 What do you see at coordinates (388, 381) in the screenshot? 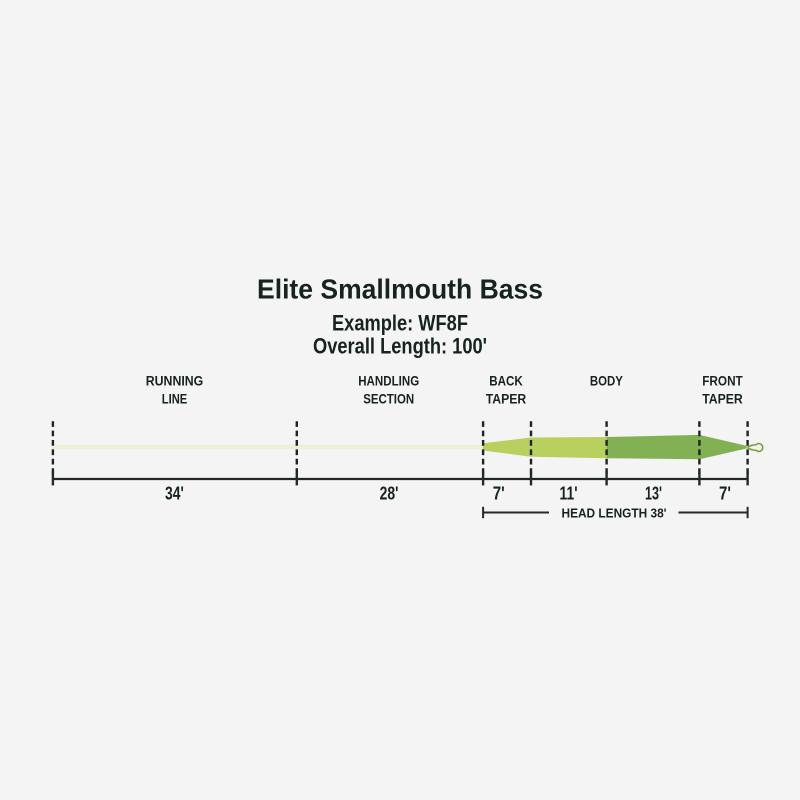
I see `svg-text: HANDLING` at bounding box center [388, 381].